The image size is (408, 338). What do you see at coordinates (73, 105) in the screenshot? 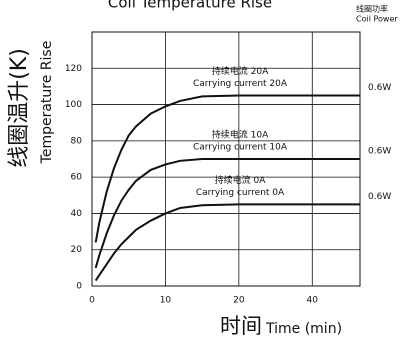
I see `y-tick-label: 100` at bounding box center [73, 105].